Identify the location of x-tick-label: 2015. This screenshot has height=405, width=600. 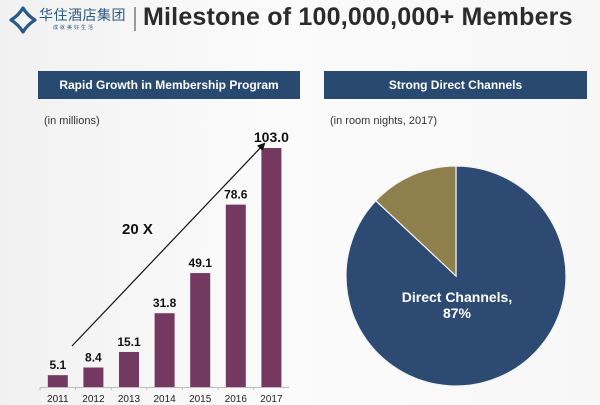
(200, 399).